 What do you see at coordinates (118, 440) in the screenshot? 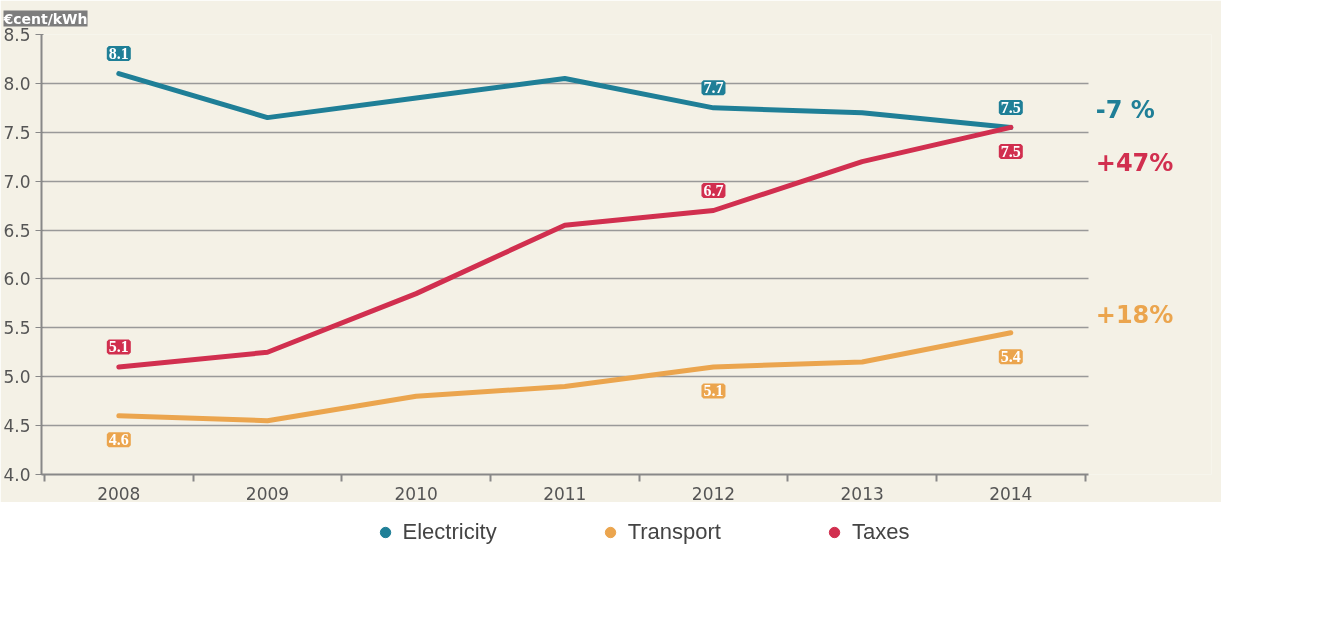
I see `data-label: 4.6` at bounding box center [118, 440].